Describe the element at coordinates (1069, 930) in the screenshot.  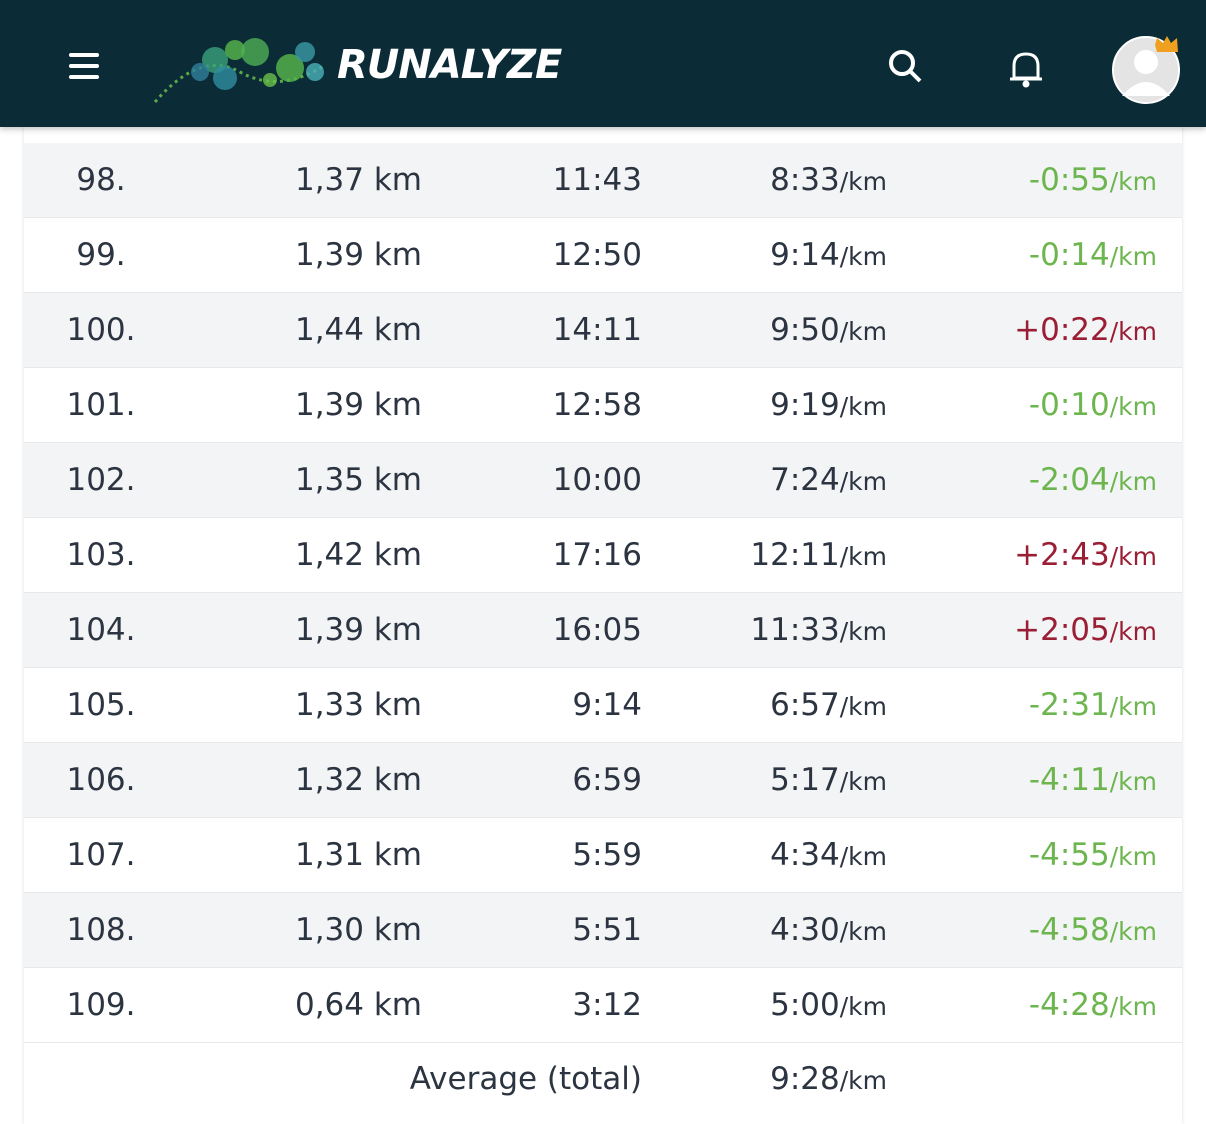
I see `pace-diff-value: -4:58` at that location.